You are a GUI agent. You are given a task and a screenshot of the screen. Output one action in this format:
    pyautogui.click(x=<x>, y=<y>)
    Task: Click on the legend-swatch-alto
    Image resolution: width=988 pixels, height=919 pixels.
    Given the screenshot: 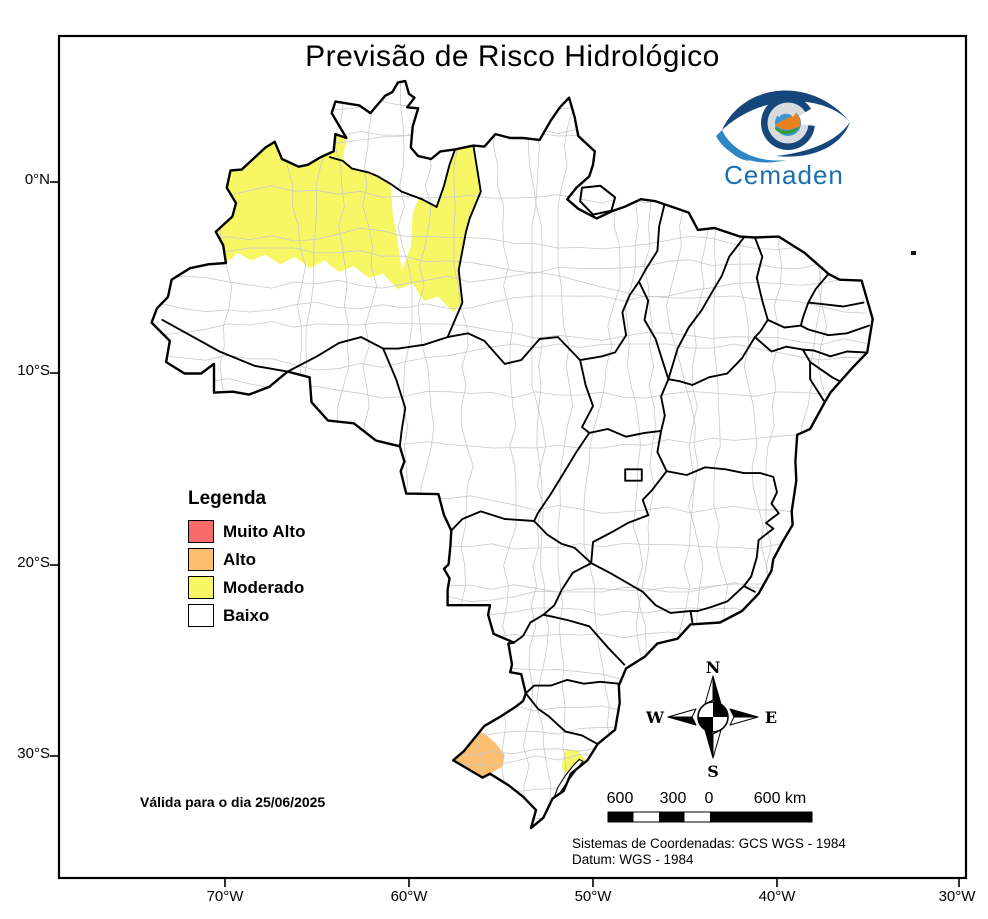 What is the action you would take?
    pyautogui.click(x=201, y=559)
    